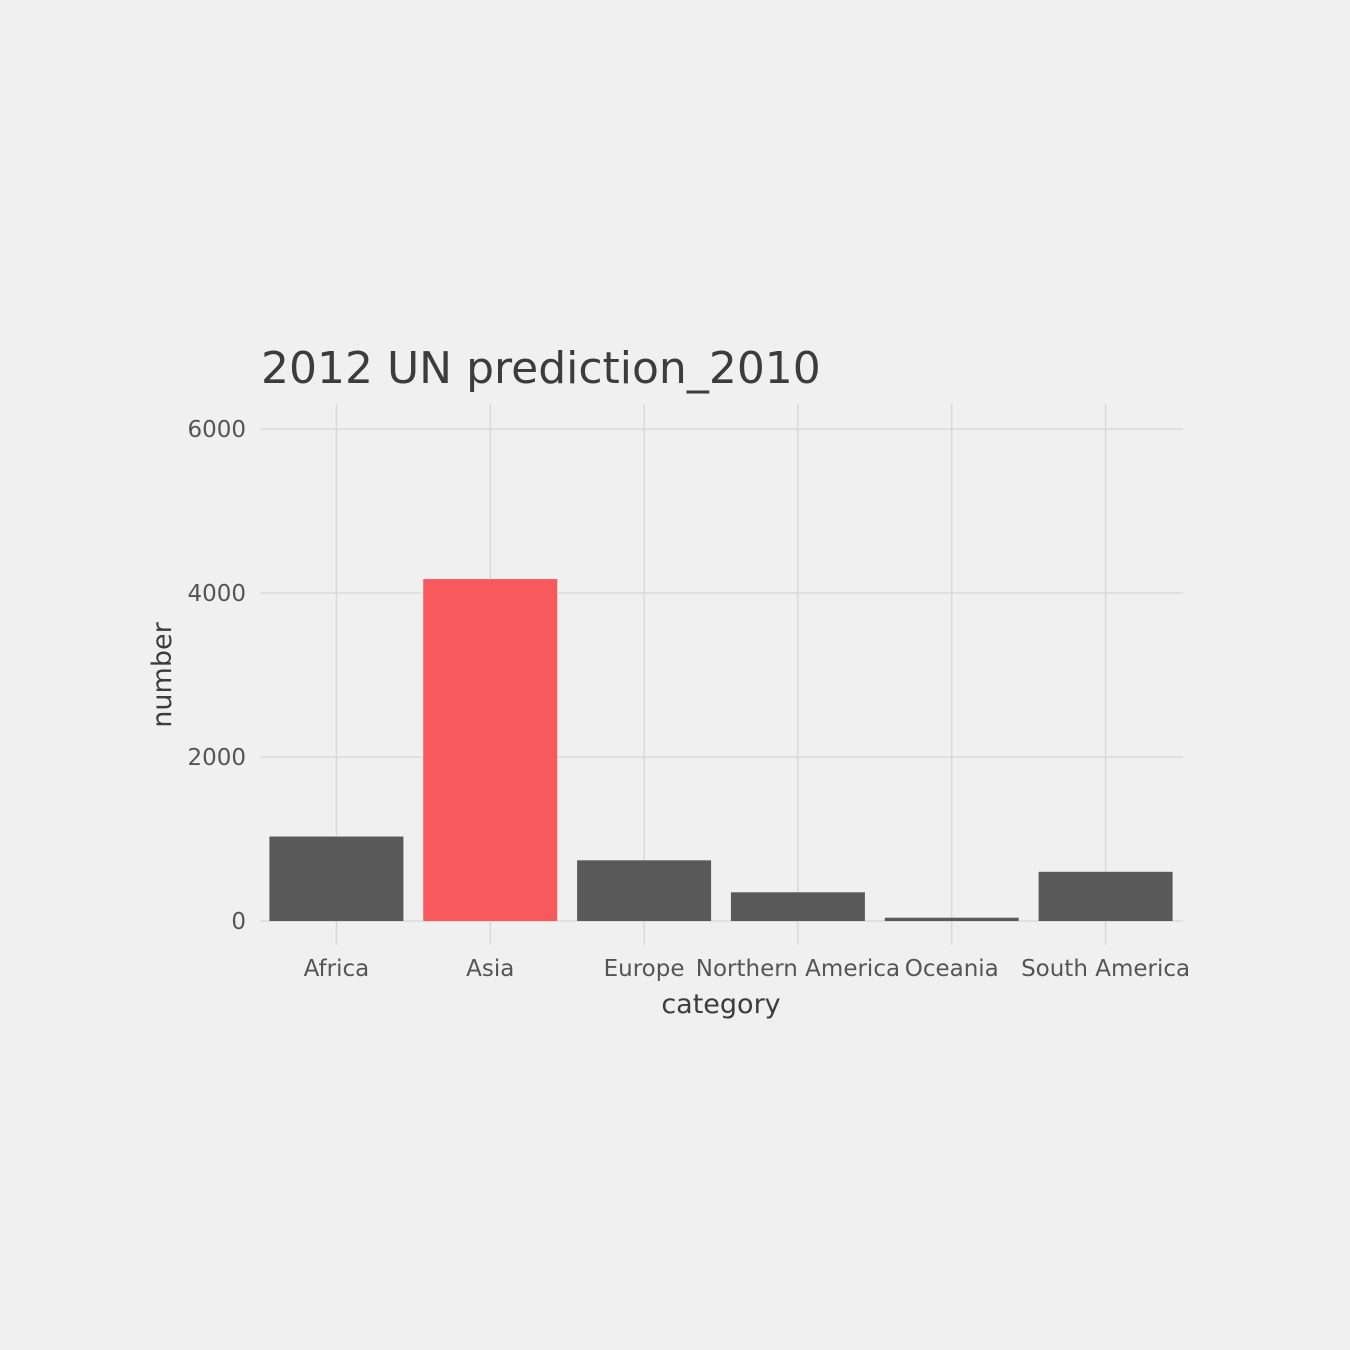 The width and height of the screenshot is (1350, 1350). Describe the element at coordinates (1105, 896) in the screenshot. I see `bar-south-america` at that location.